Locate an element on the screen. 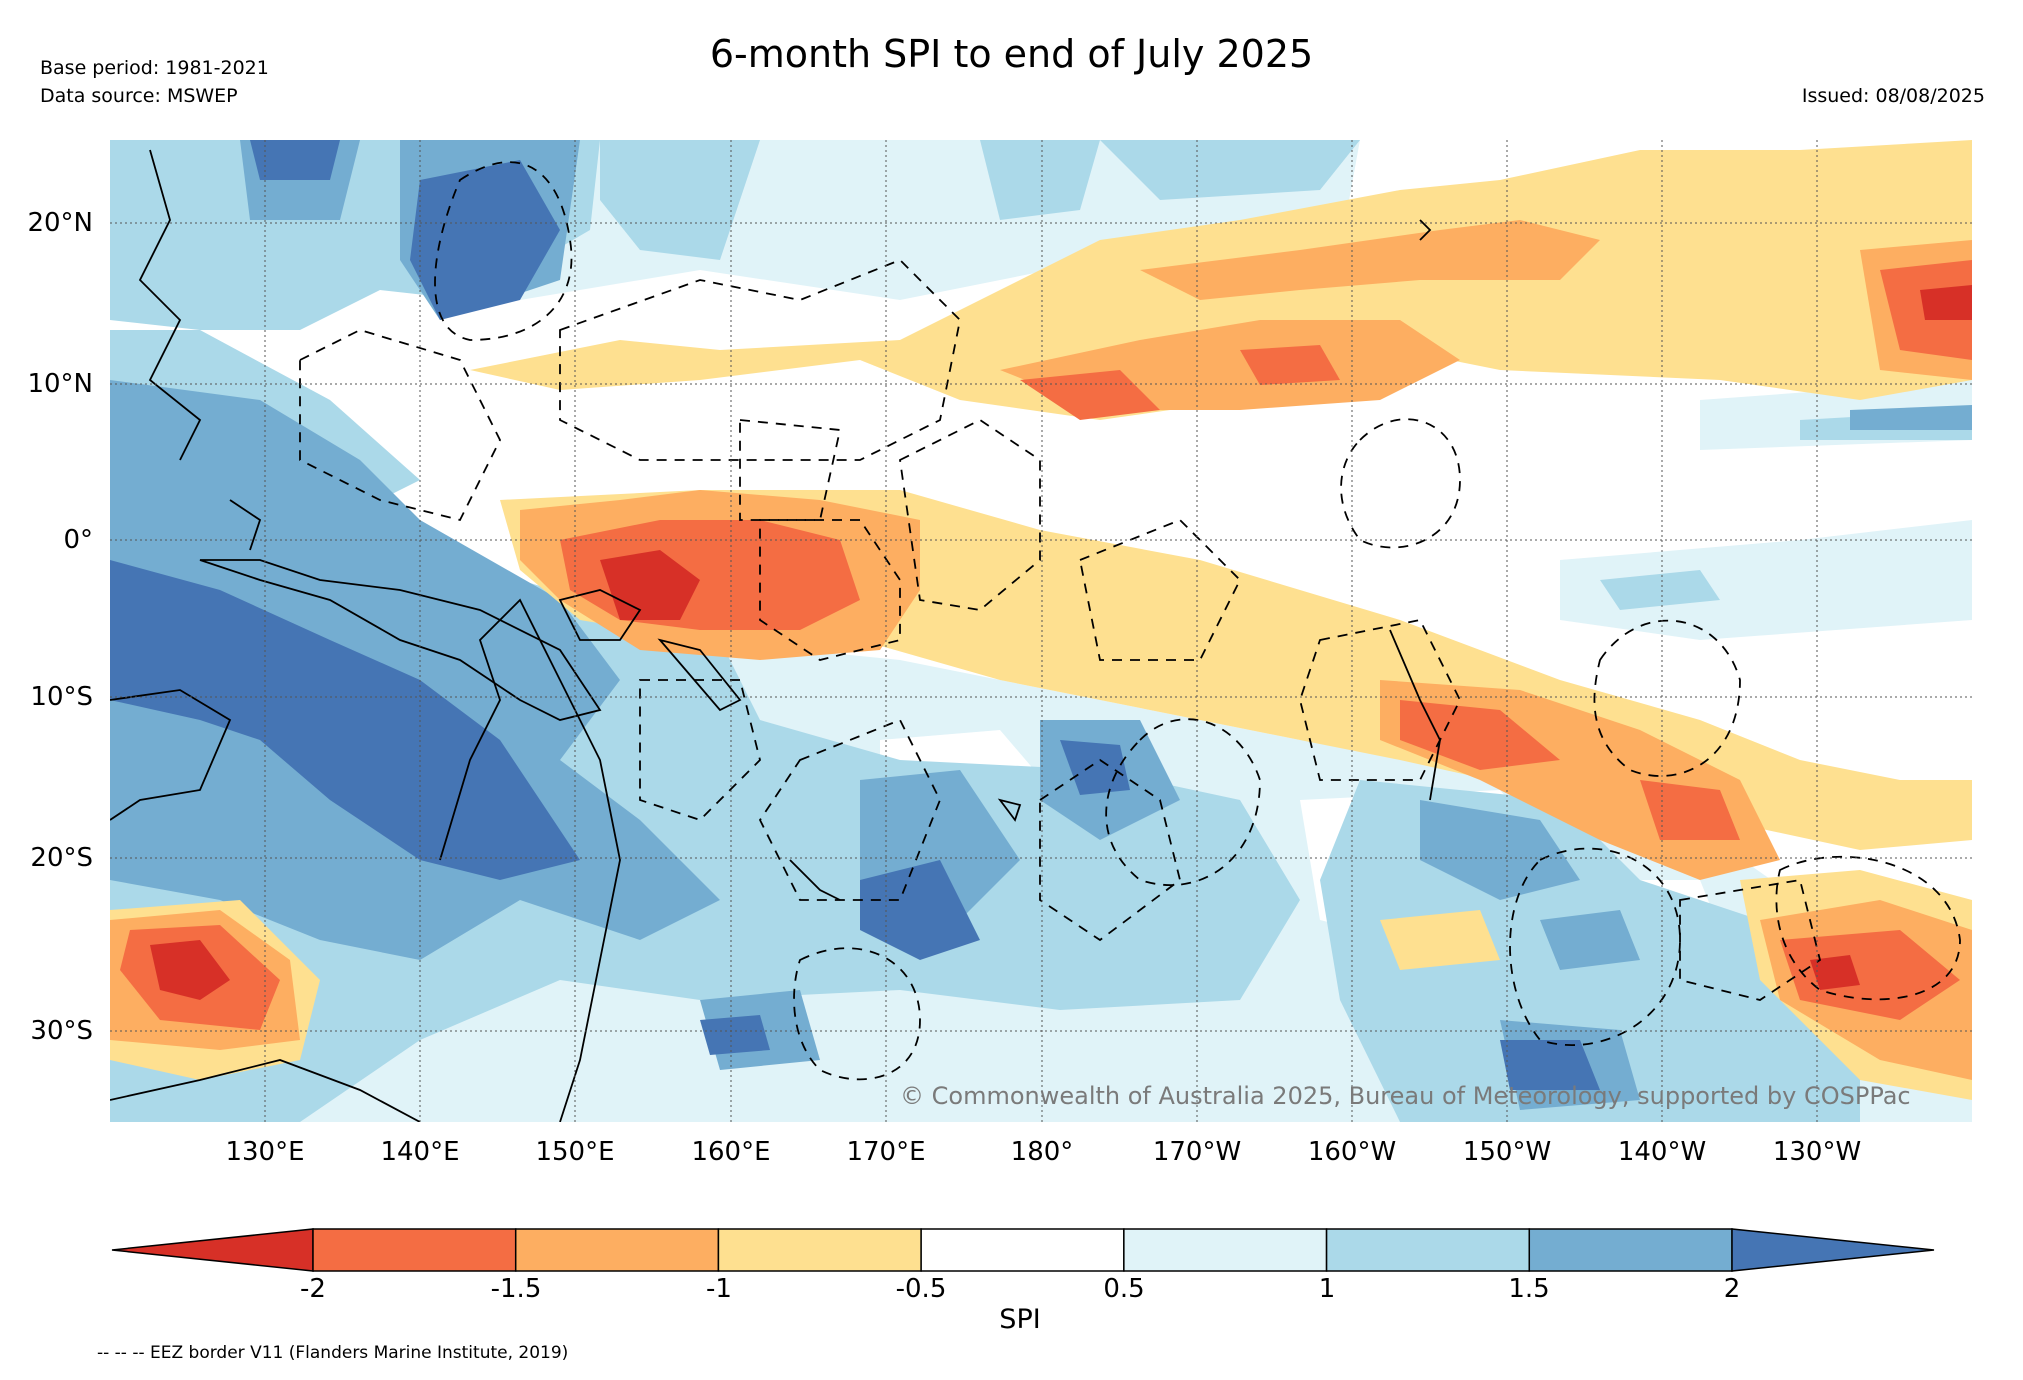  colorbar-tick: 2 is located at coordinates (1732, 1289).